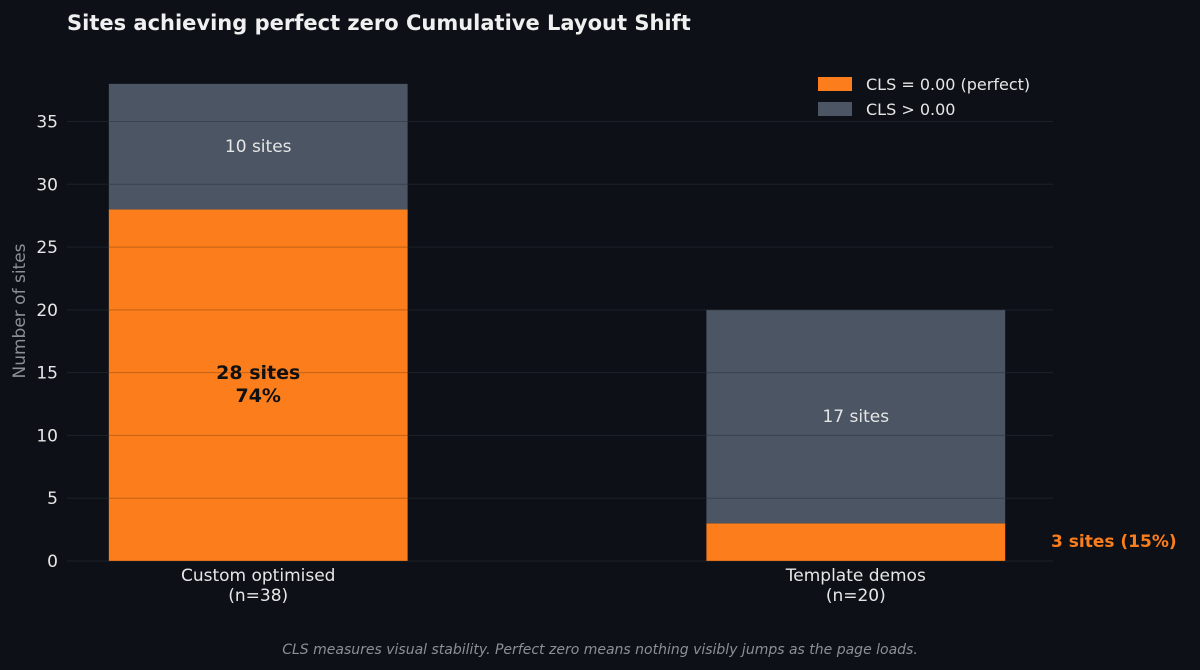  I want to click on y-tick-label: 20, so click(47, 311).